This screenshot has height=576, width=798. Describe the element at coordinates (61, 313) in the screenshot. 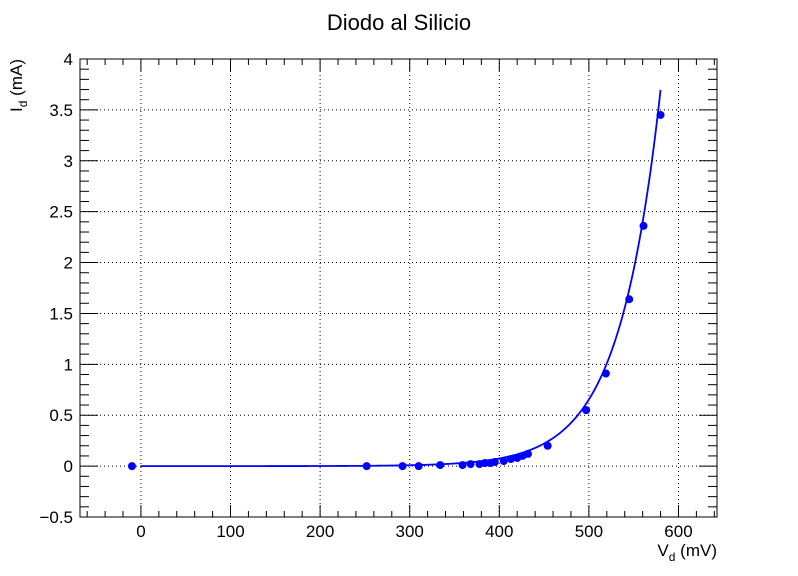

I see `y-tick-label: 1.5` at that location.